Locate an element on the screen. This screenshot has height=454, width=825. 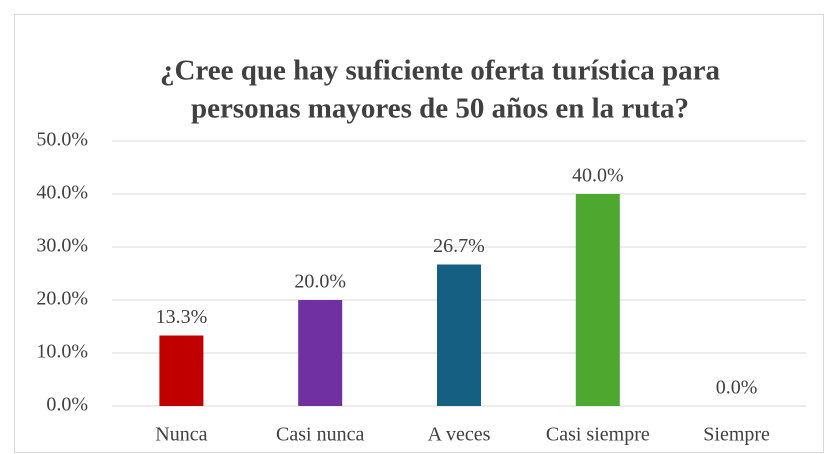
y-tick-label: 10.0% is located at coordinates (62, 352).